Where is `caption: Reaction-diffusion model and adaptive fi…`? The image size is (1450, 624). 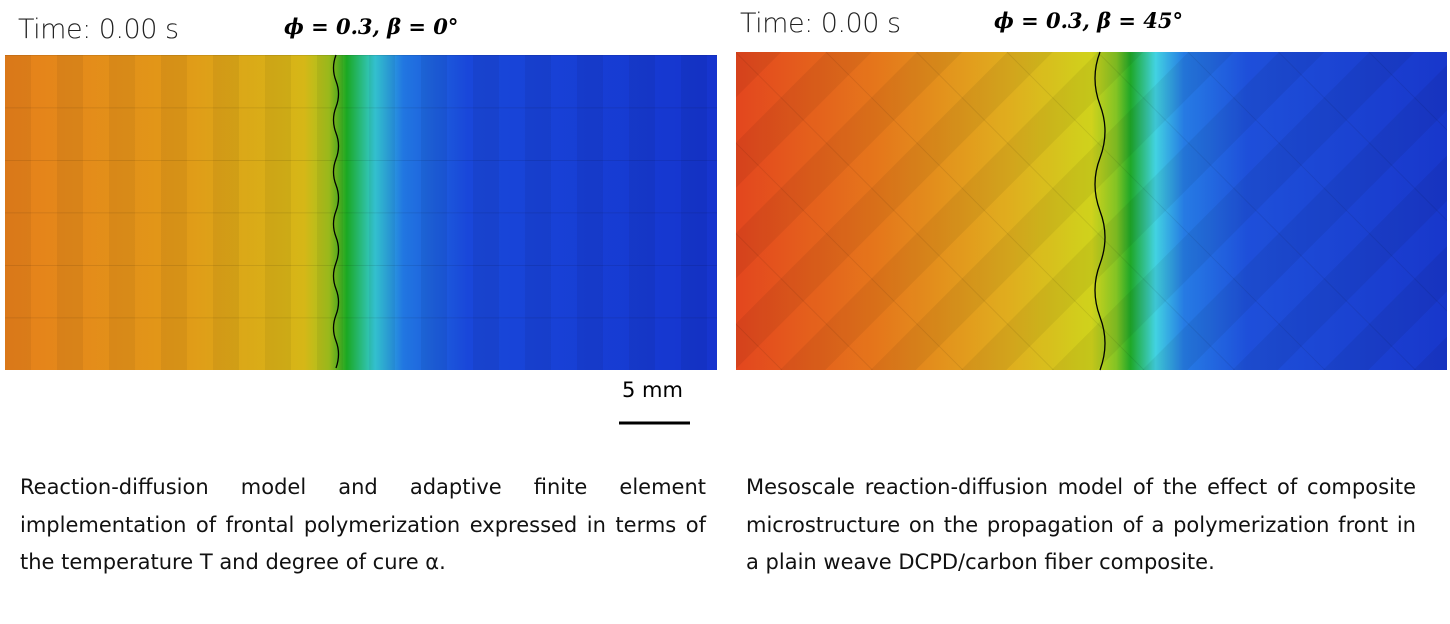
caption: Reaction-diffusion model and adaptive fi… is located at coordinates (363, 524).